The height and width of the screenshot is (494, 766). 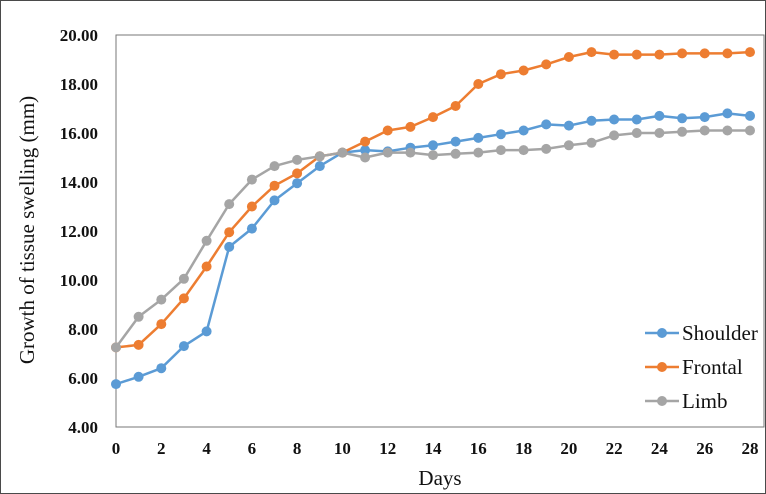 What do you see at coordinates (662, 333) in the screenshot?
I see `legend-marker-shoulder` at bounding box center [662, 333].